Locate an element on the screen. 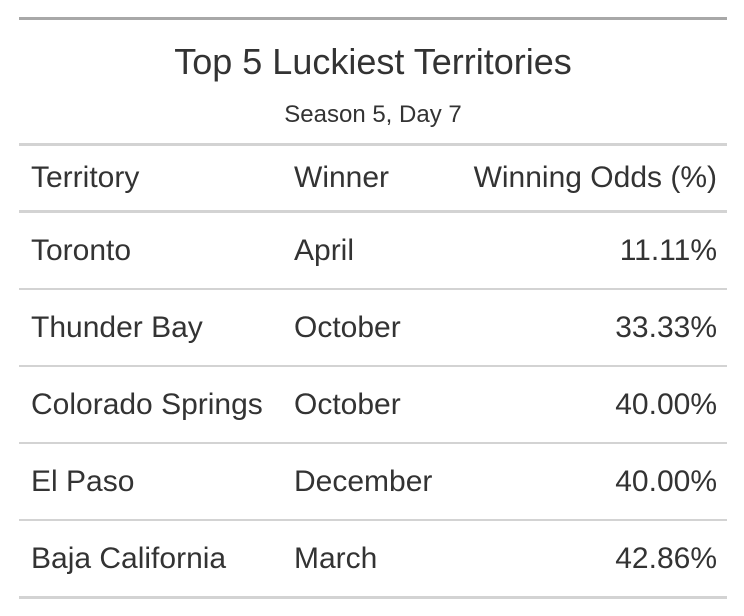  header-divider is located at coordinates (373, 144).